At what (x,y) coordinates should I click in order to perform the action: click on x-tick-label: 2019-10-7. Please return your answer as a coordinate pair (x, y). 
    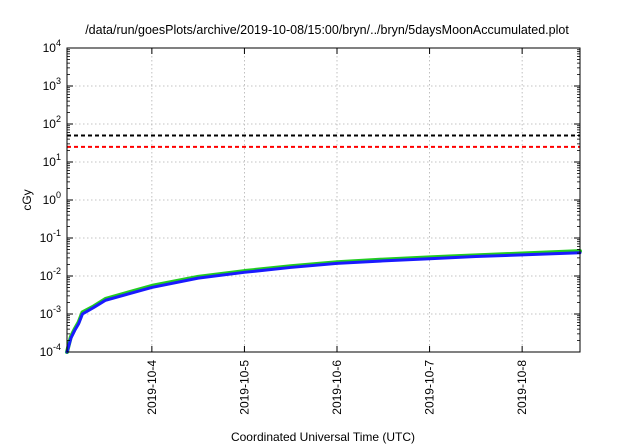
    Looking at the image, I should click on (430, 387).